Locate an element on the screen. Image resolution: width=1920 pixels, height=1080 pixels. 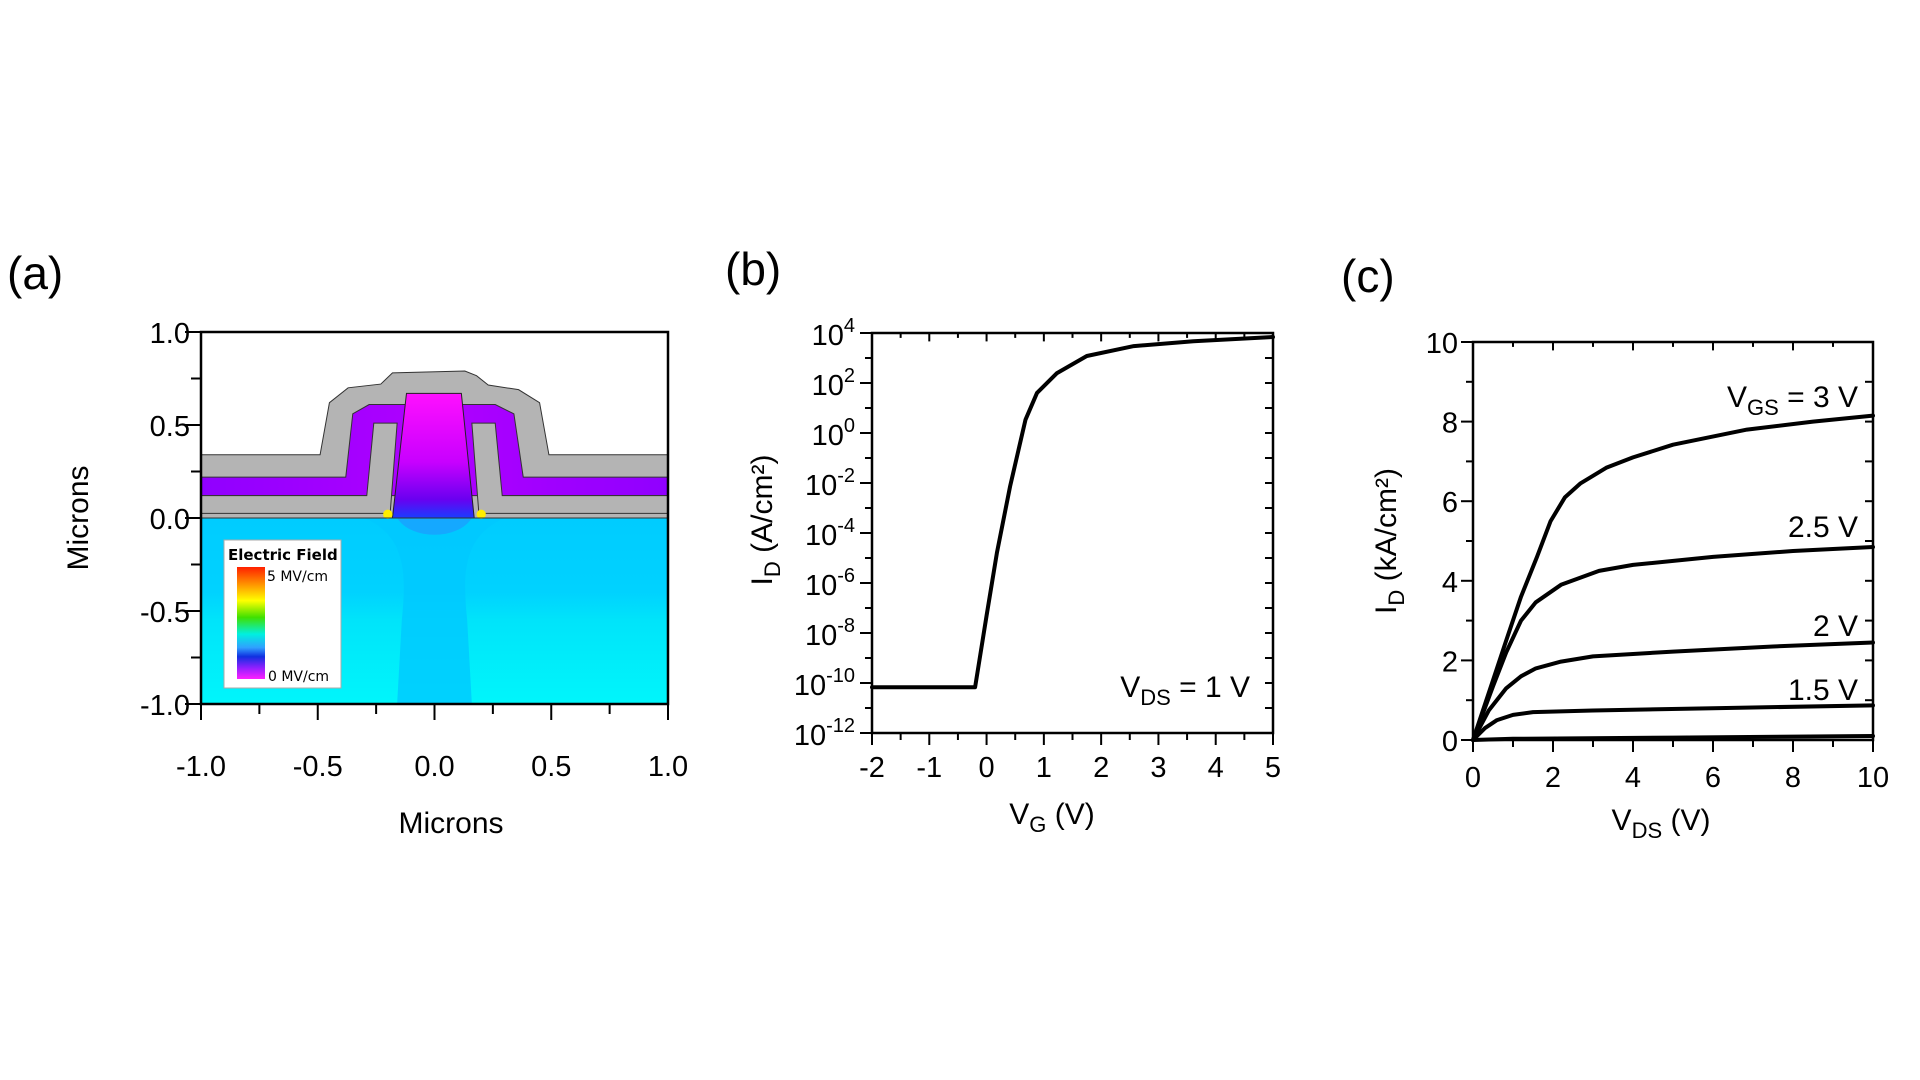
device-cross-section is located at coordinates (434, 537).